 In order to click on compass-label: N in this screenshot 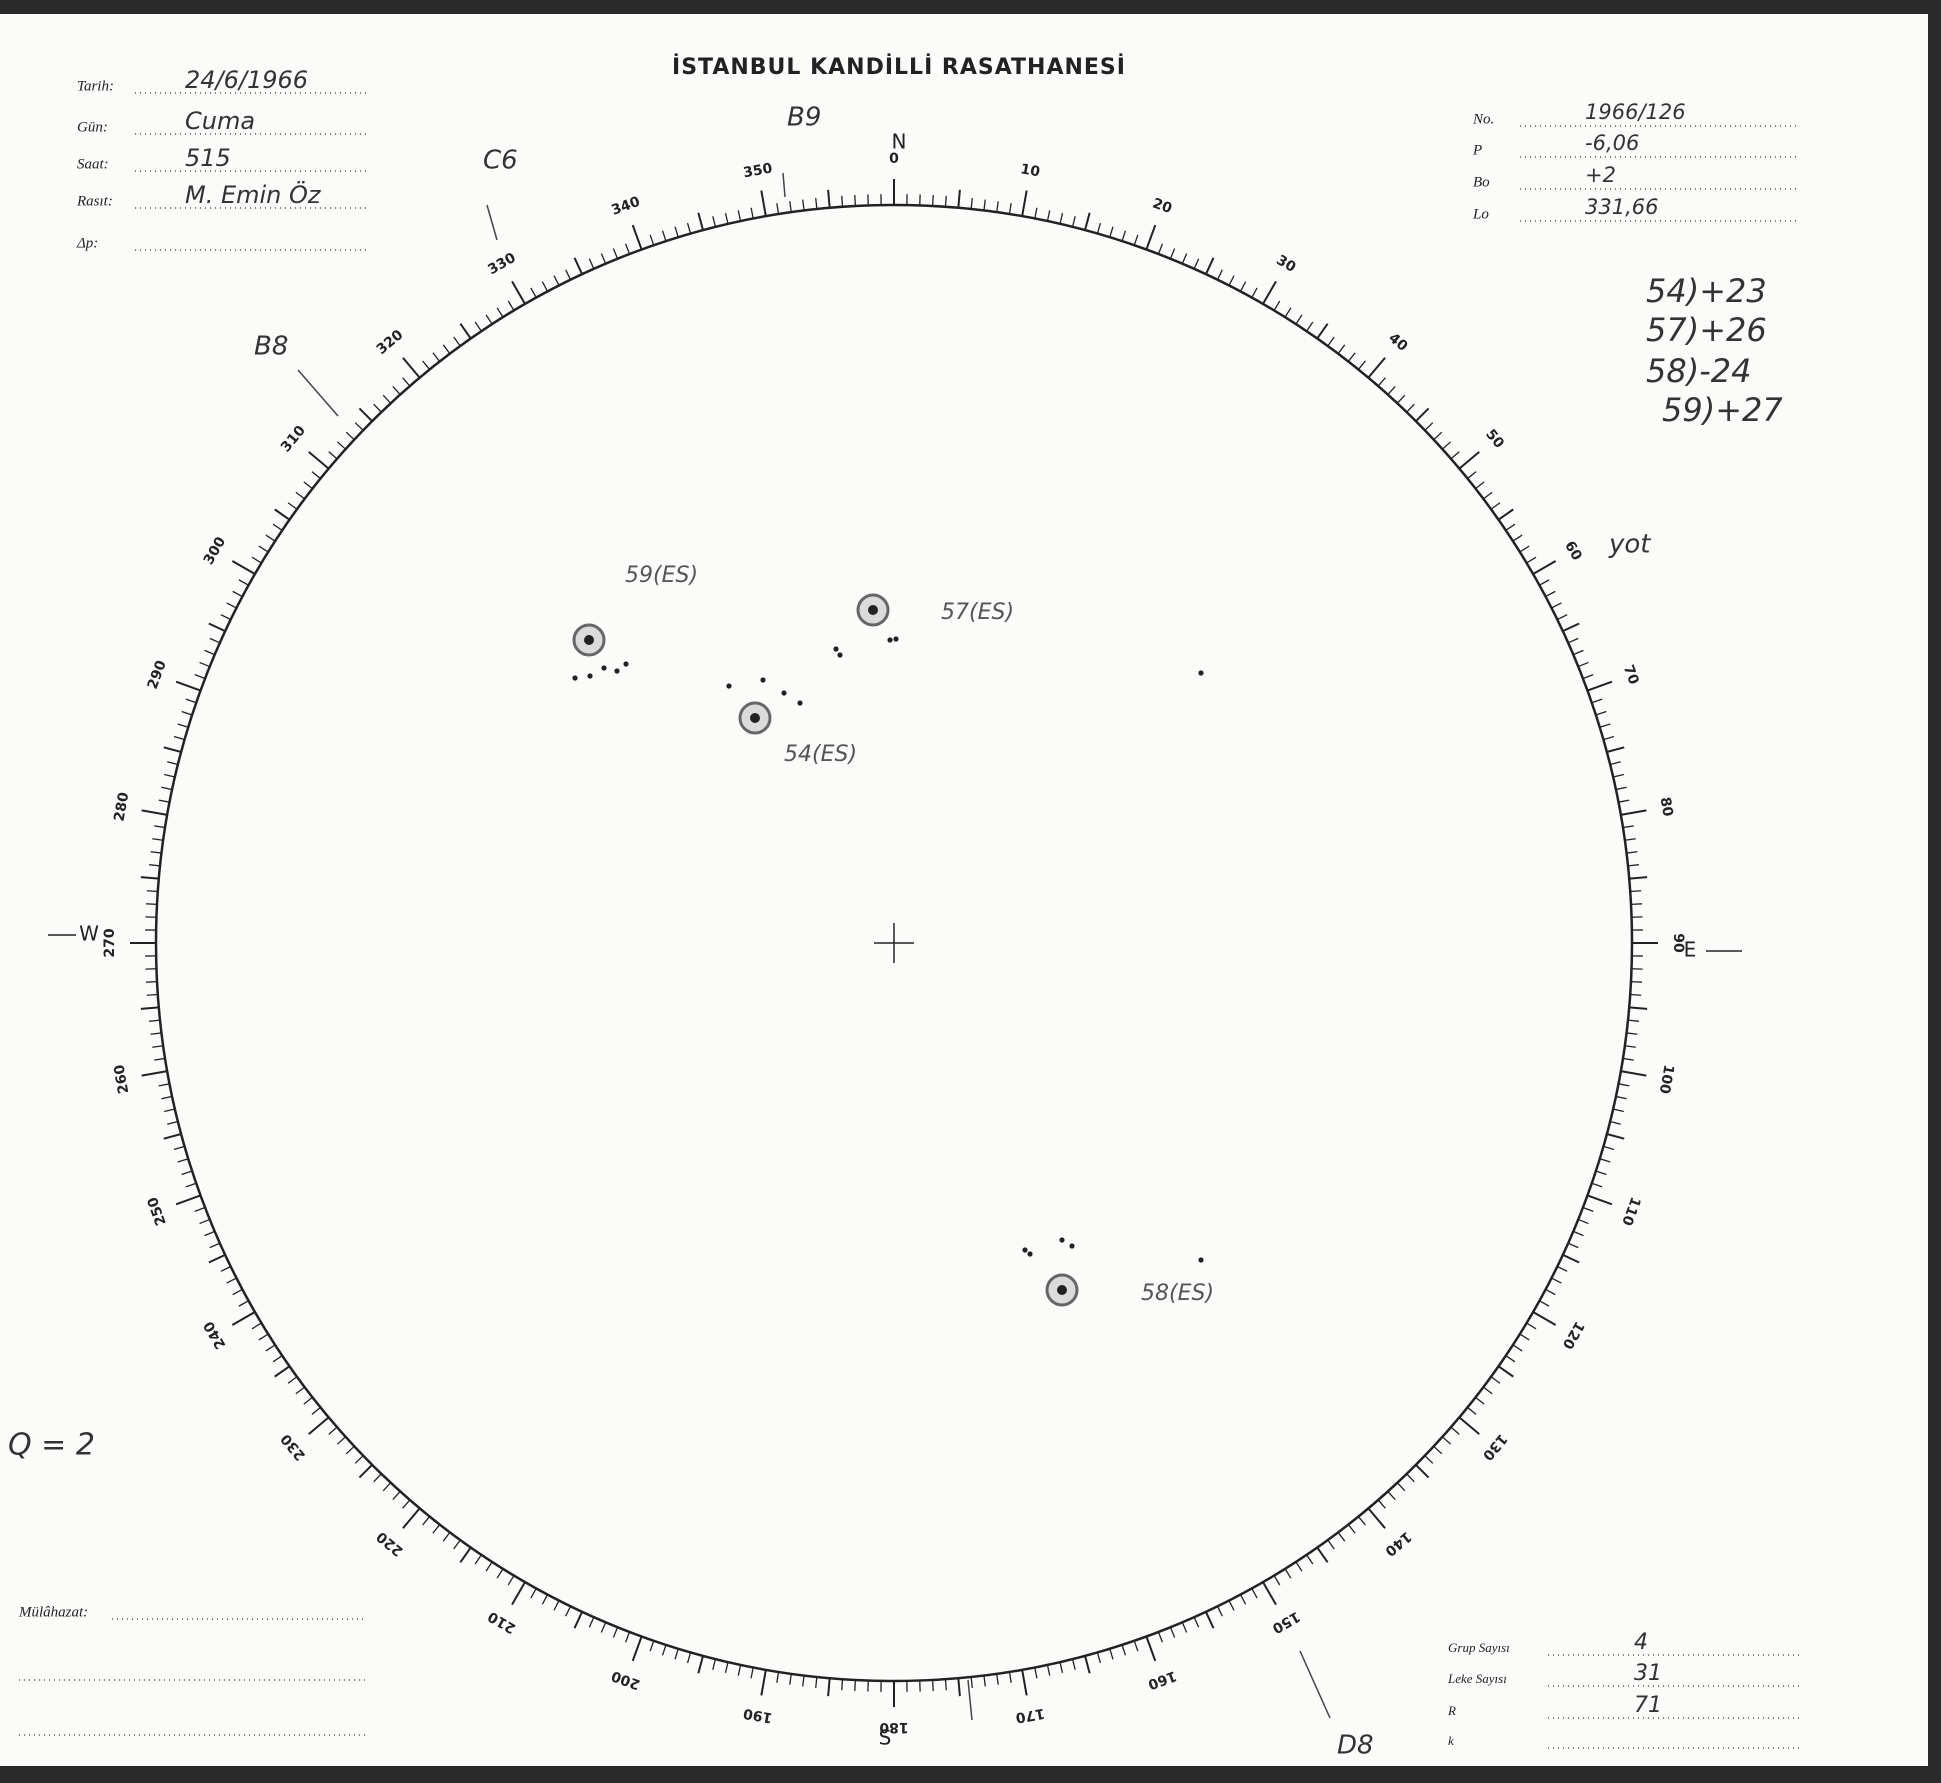, I will do `click(899, 142)`.